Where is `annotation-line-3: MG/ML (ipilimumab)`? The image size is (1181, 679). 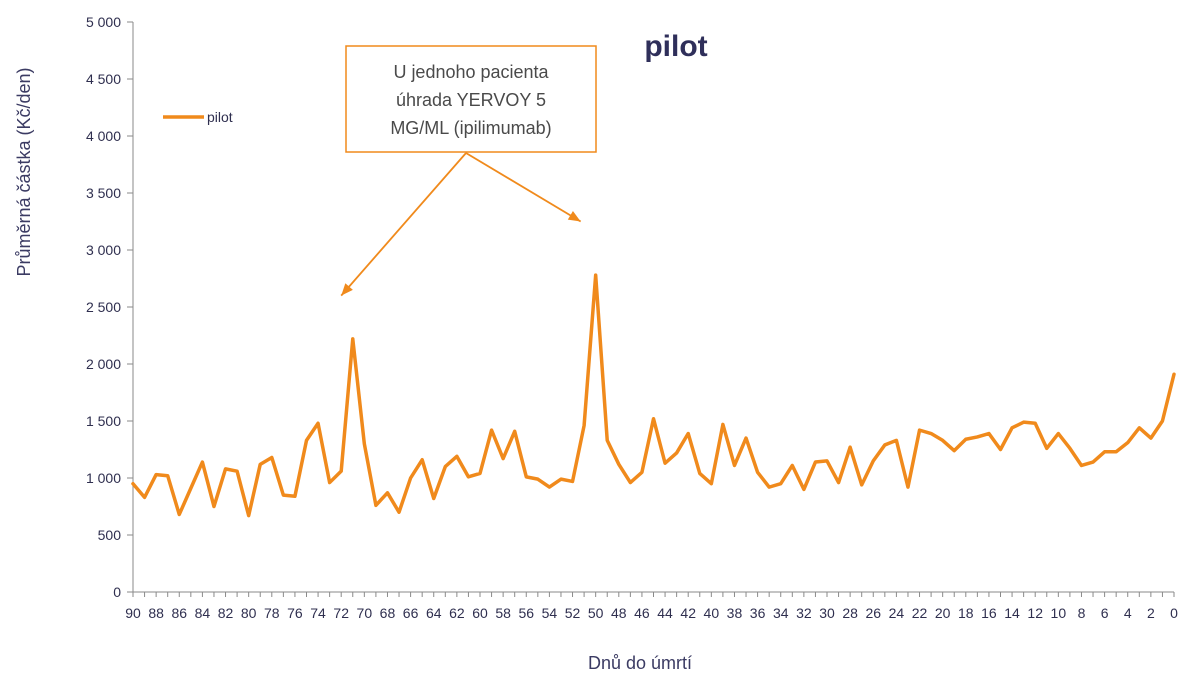 annotation-line-3: MG/ML (ipilimumab) is located at coordinates (470, 128).